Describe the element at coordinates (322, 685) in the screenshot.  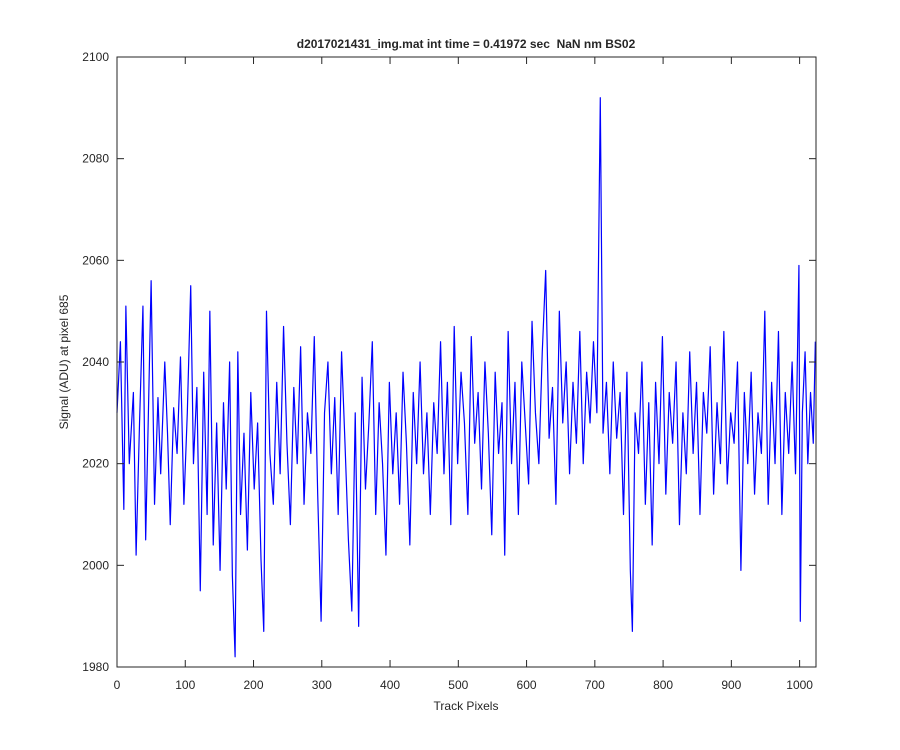
I see `x-tick-label: 300` at that location.